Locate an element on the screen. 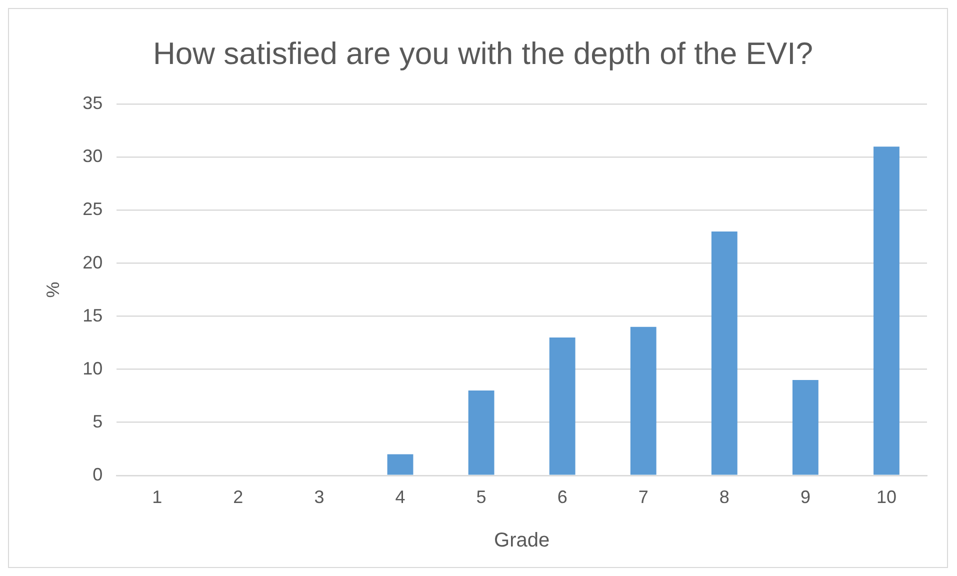 The width and height of the screenshot is (957, 576). x-tick-label: 3 is located at coordinates (319, 497).